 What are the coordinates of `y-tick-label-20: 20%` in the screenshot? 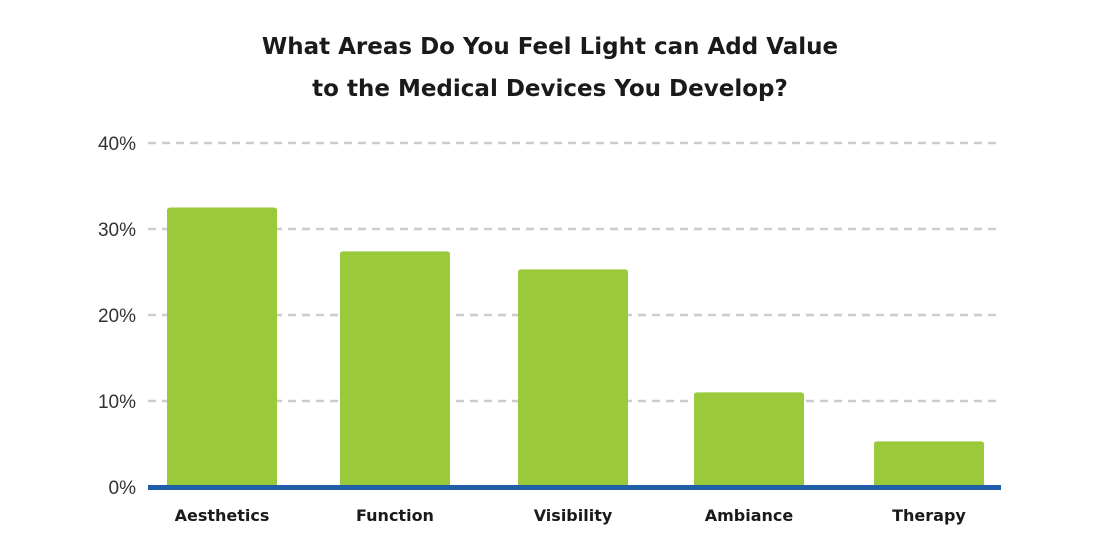 It's located at (117, 316).